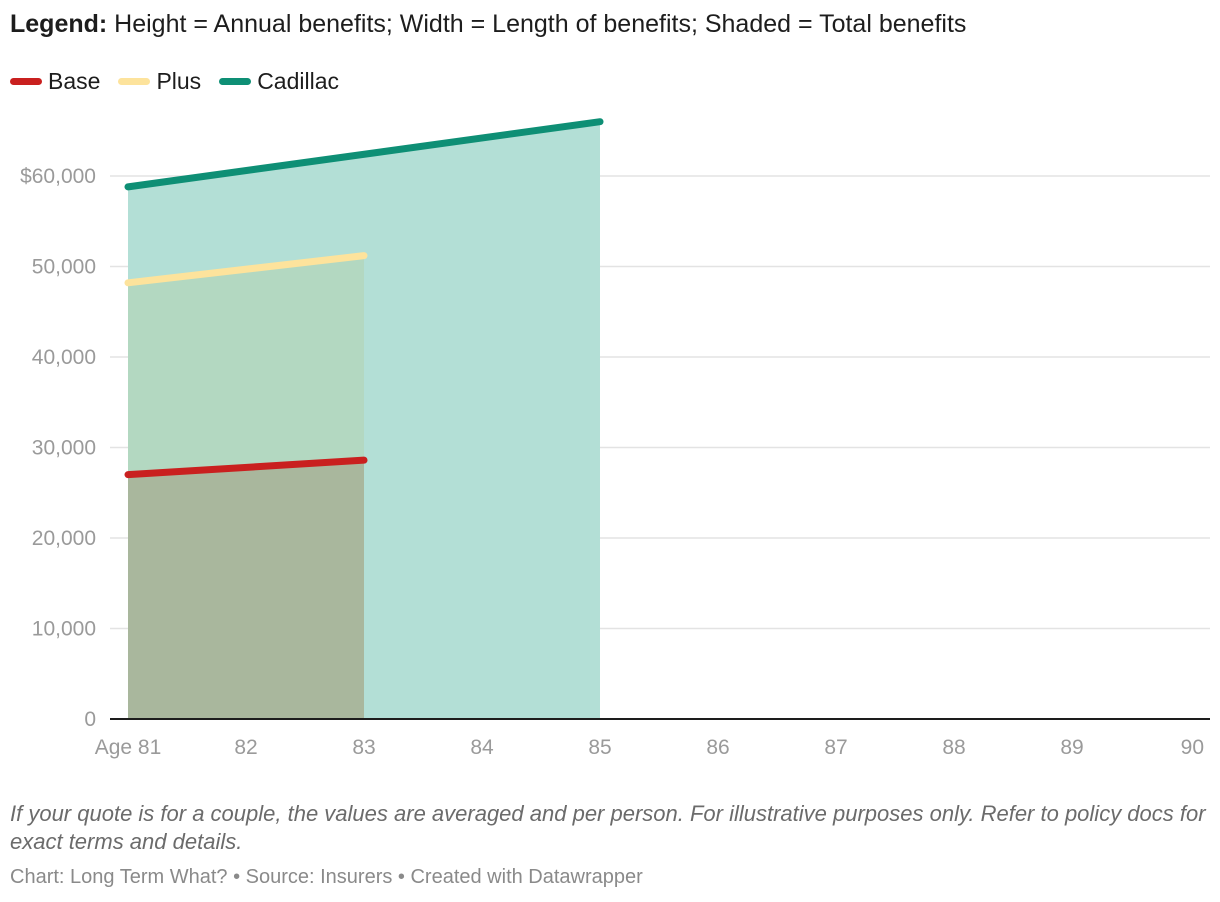 The height and width of the screenshot is (902, 1220). What do you see at coordinates (64, 448) in the screenshot?
I see `y-tick-label-3: 30,000` at bounding box center [64, 448].